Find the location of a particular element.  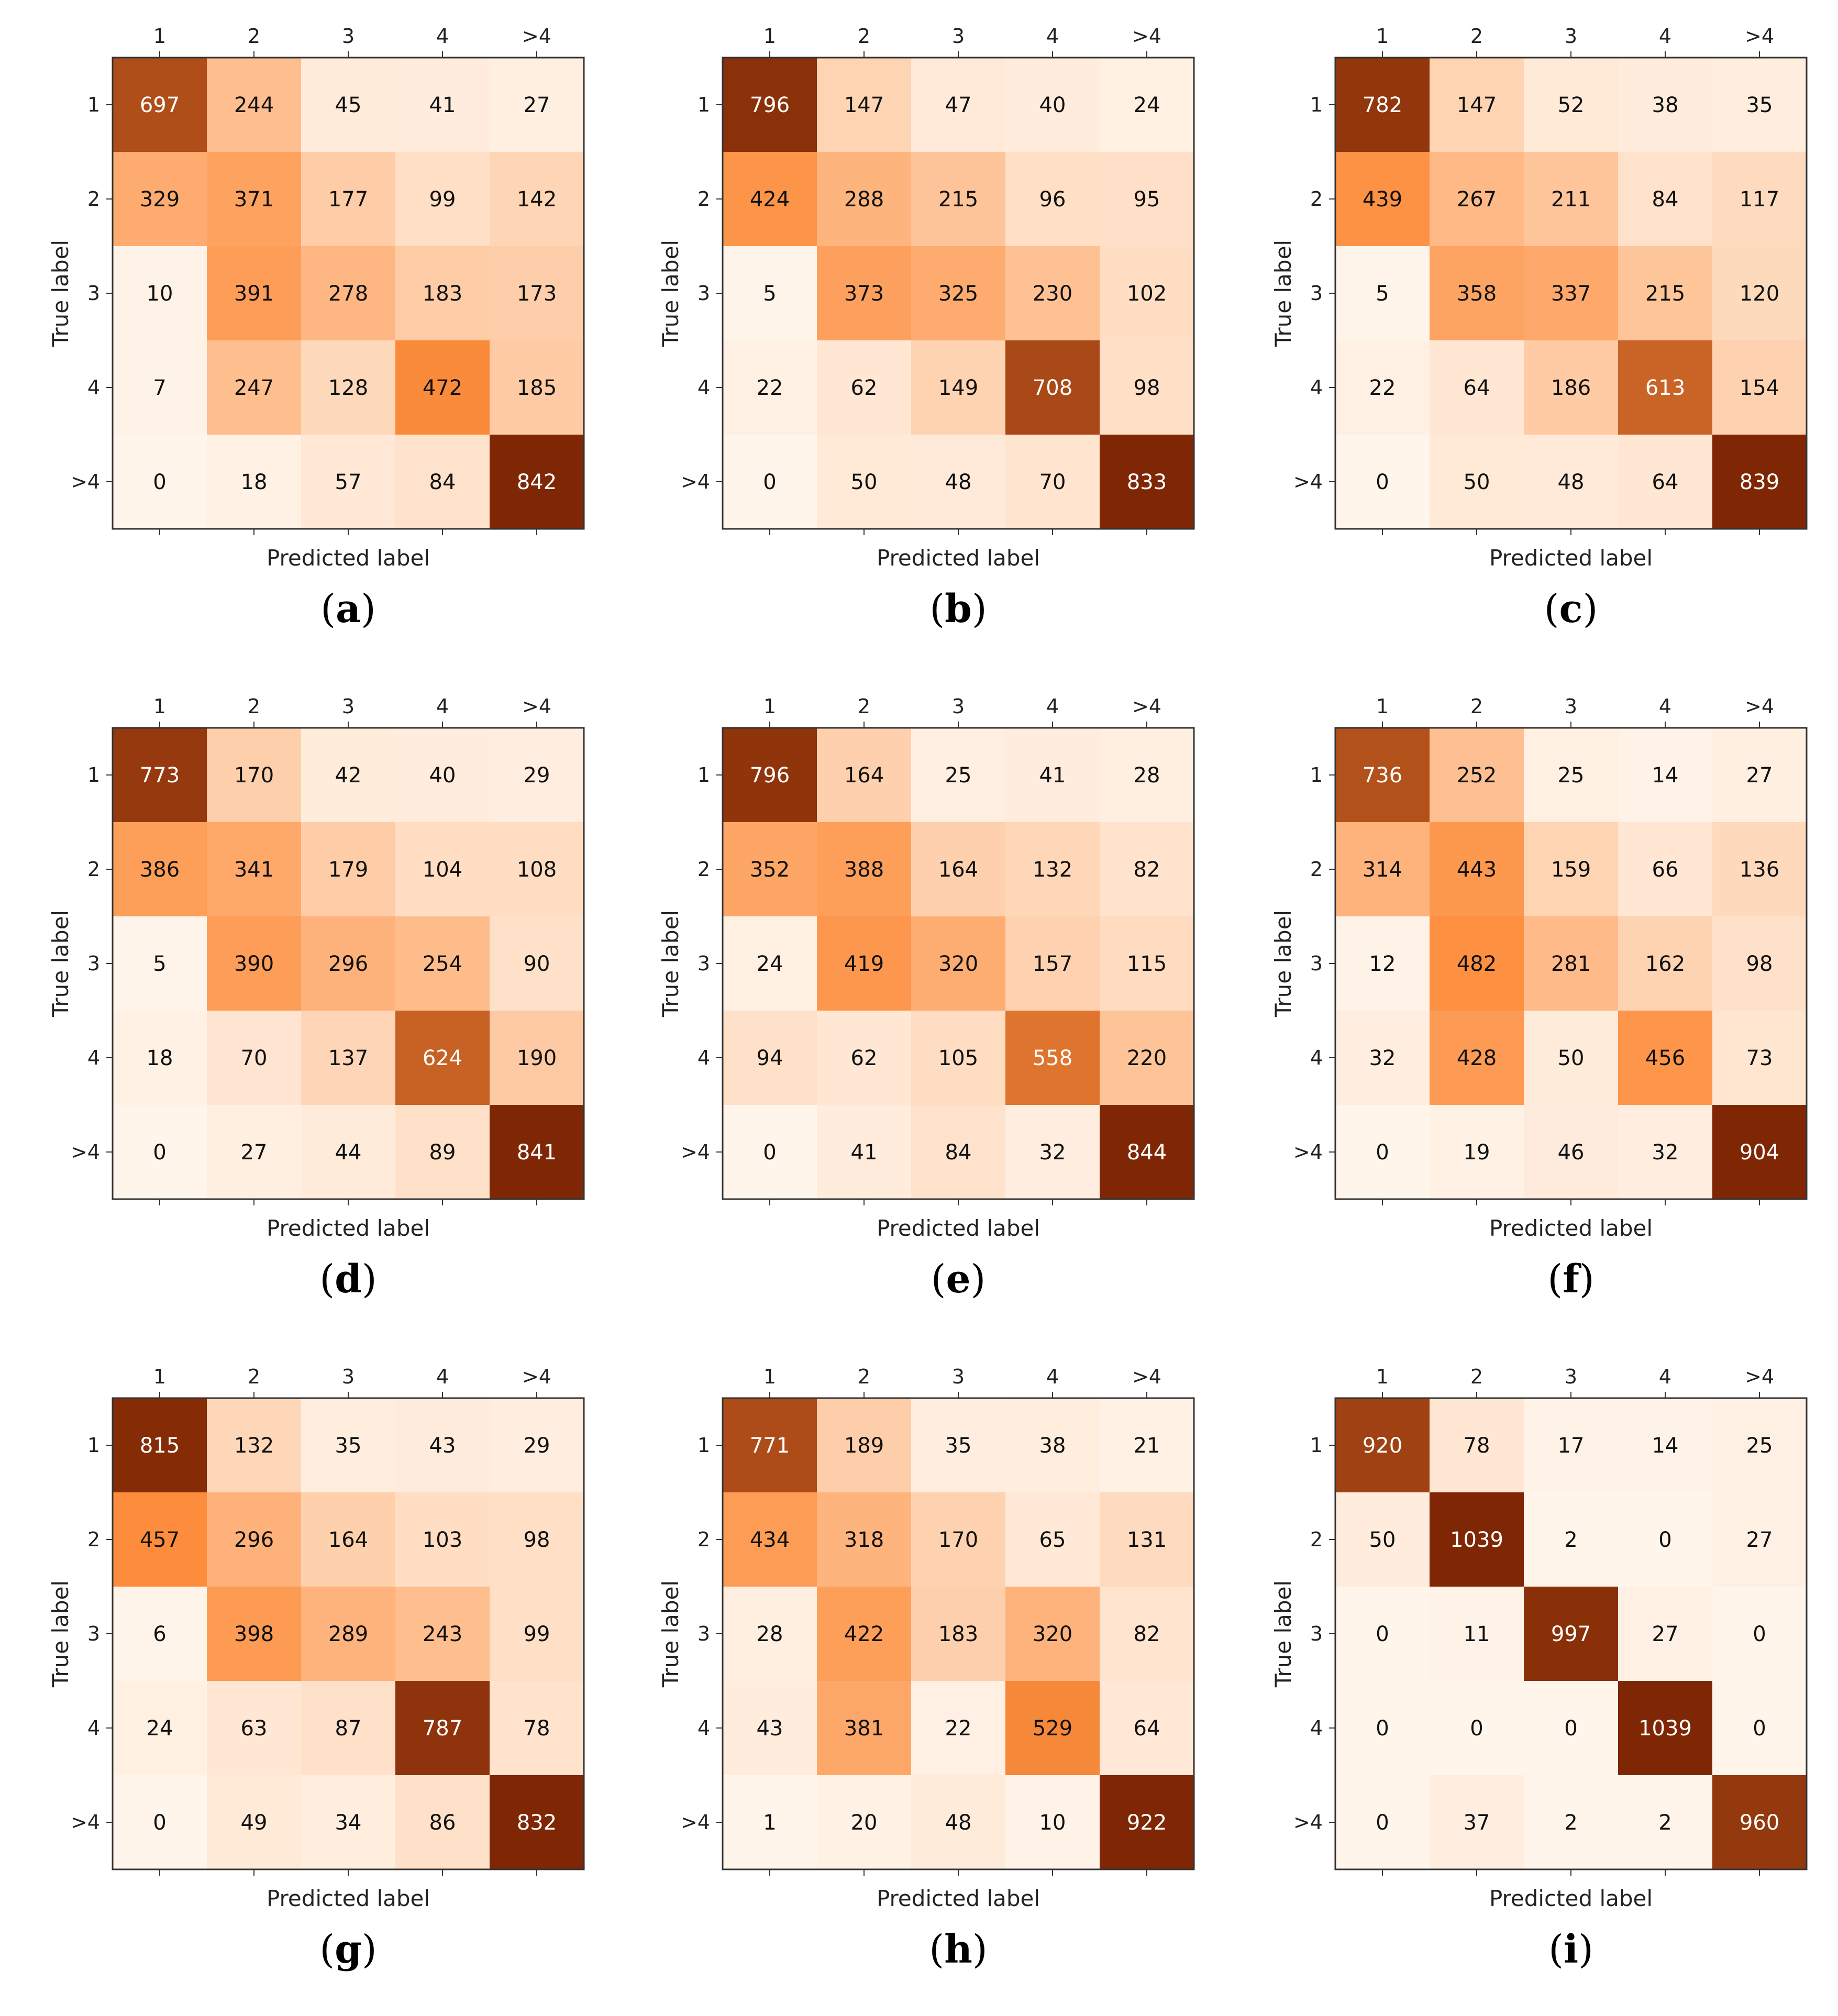

cell-value-label: 558 is located at coordinates (1052, 1058).